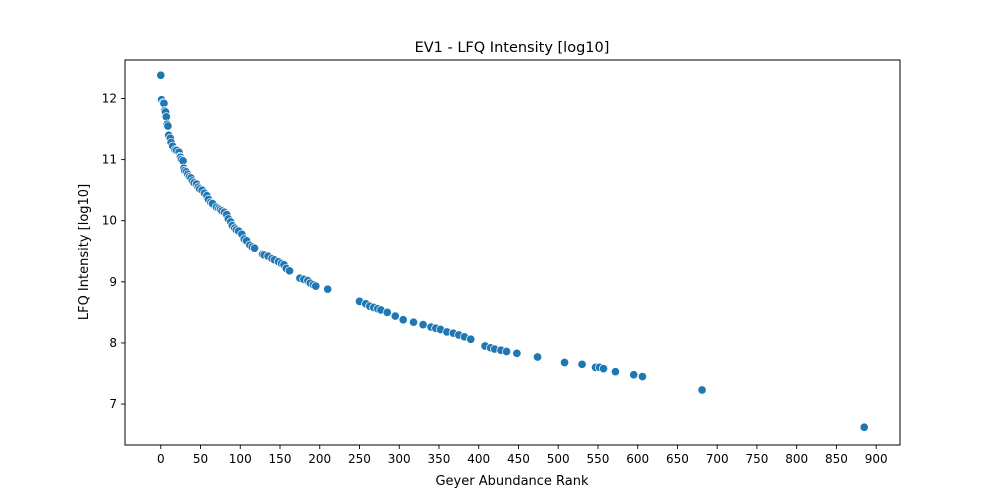  I want to click on x-tick-label: 750, so click(756, 459).